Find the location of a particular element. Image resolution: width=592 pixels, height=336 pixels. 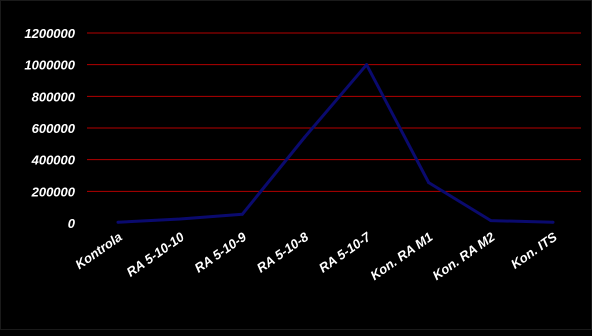

x-tick-label: RA 5-10-9 is located at coordinates (221, 252).